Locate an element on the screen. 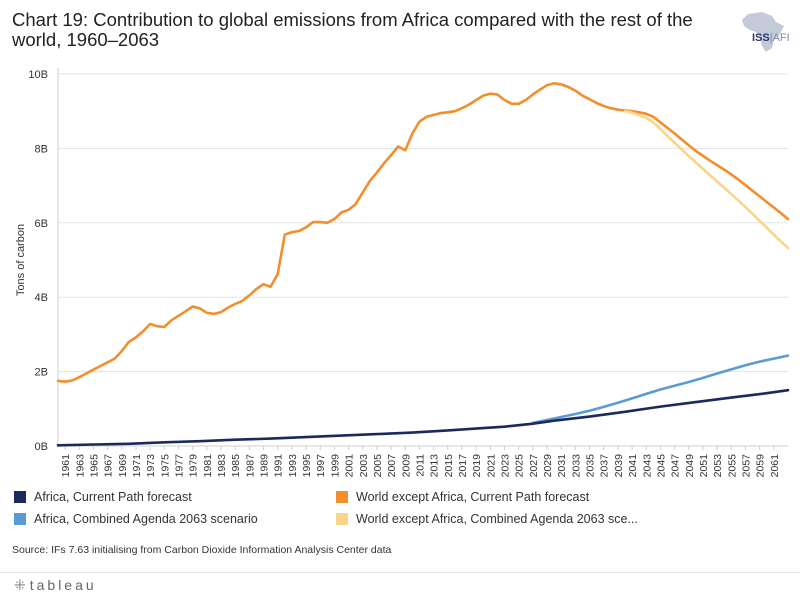 This screenshot has width=800, height=601. x-tick-label: 2057 is located at coordinates (746, 466).